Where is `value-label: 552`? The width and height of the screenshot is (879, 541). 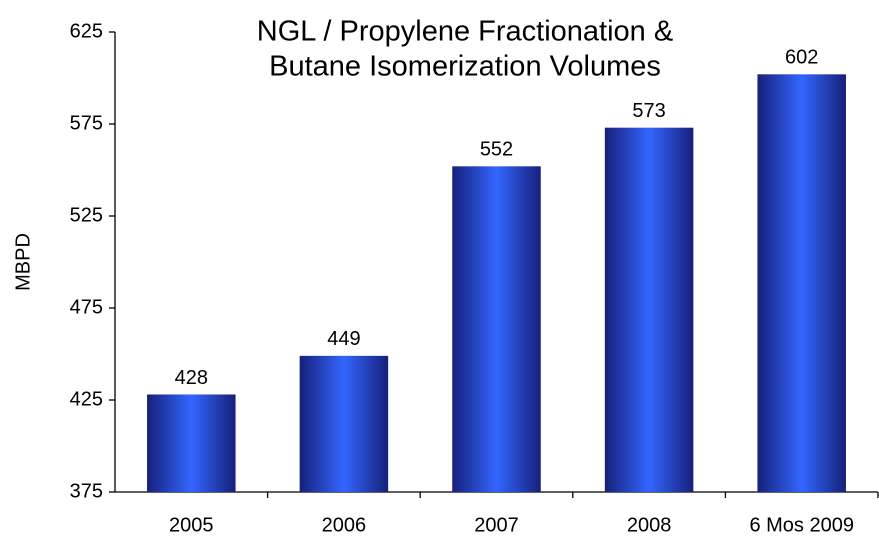
value-label: 552 is located at coordinates (496, 150).